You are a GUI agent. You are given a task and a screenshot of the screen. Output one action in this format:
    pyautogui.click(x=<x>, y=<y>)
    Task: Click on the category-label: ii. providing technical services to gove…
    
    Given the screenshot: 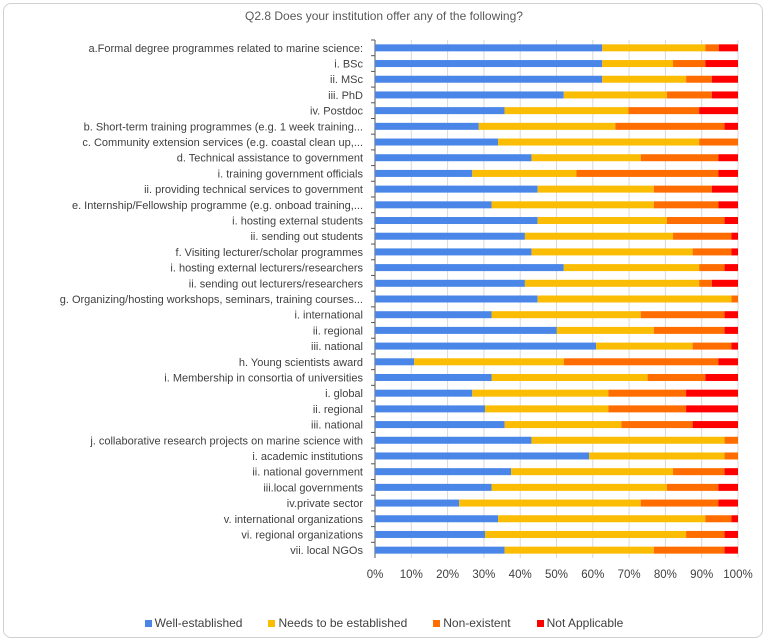 What is the action you would take?
    pyautogui.click(x=253, y=190)
    